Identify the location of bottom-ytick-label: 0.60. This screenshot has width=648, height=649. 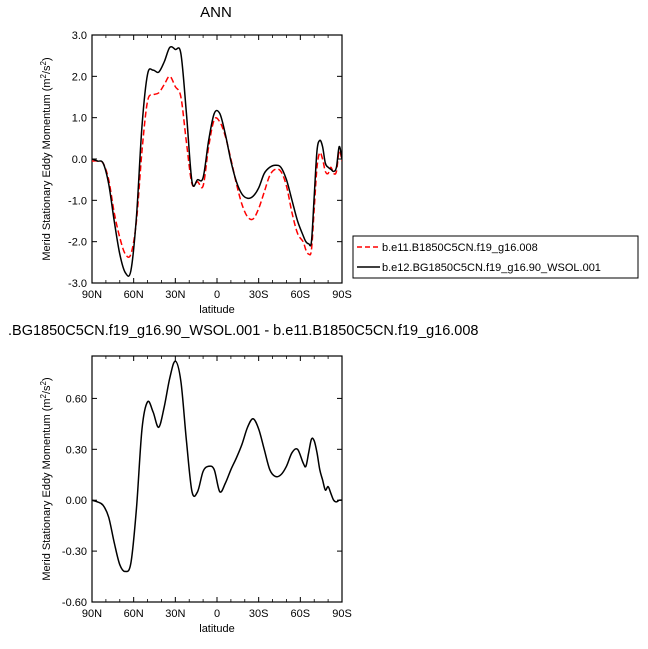
(76, 399).